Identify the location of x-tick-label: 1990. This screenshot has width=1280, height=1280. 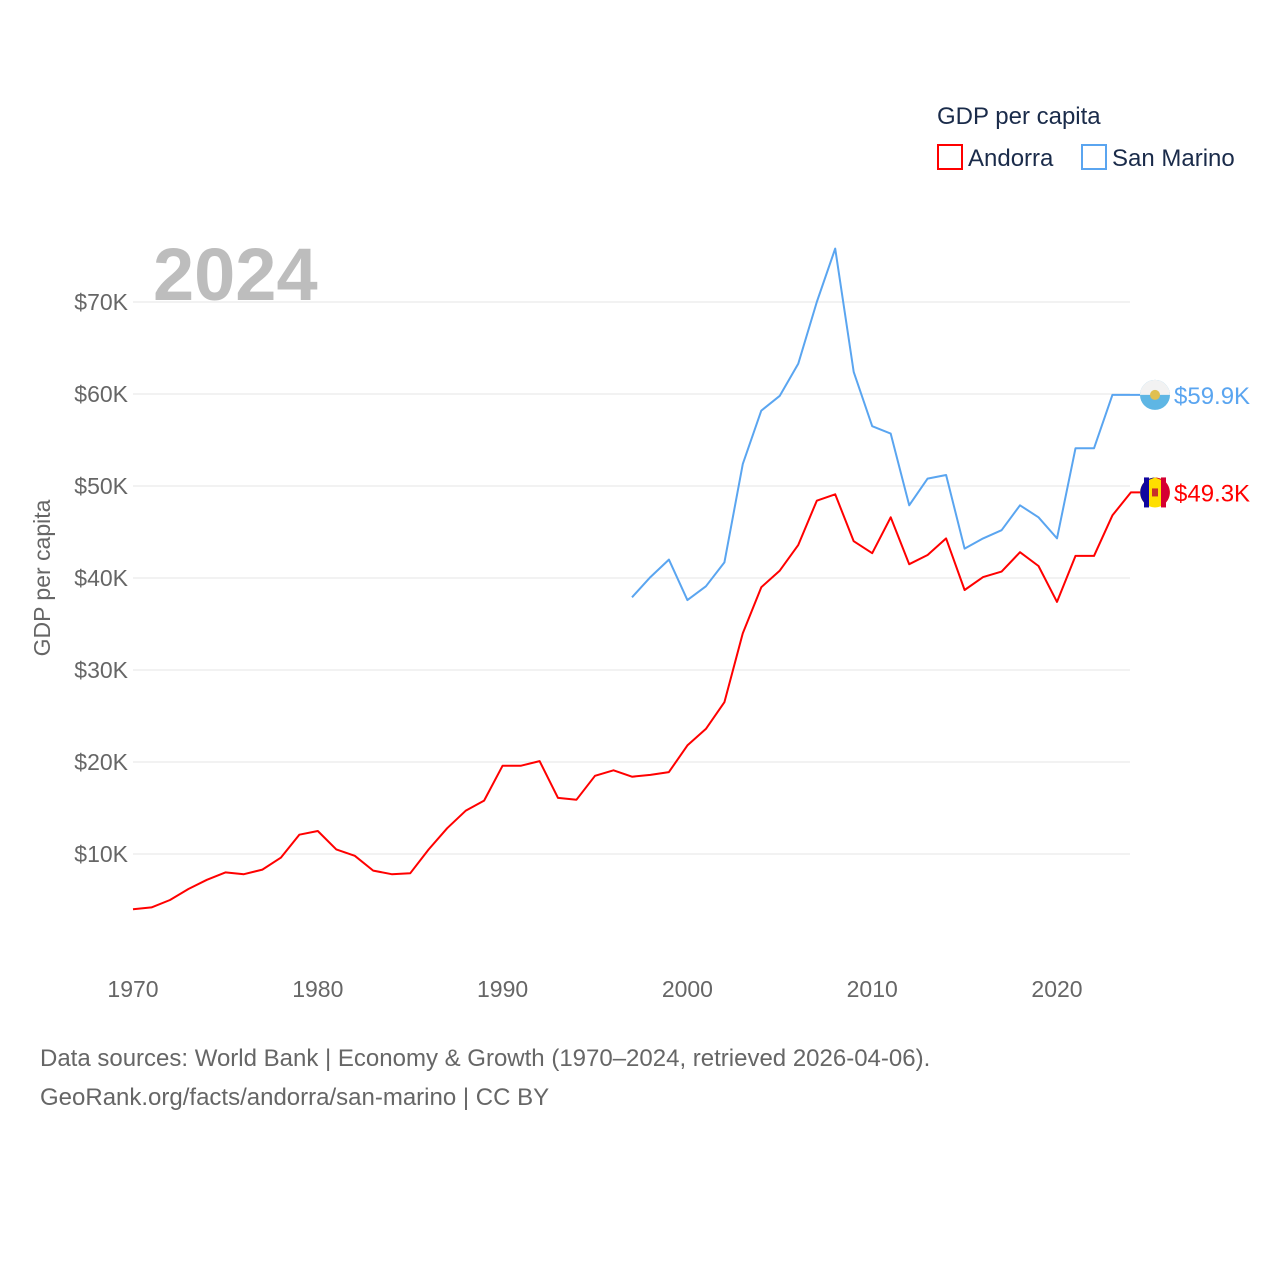
(502, 989).